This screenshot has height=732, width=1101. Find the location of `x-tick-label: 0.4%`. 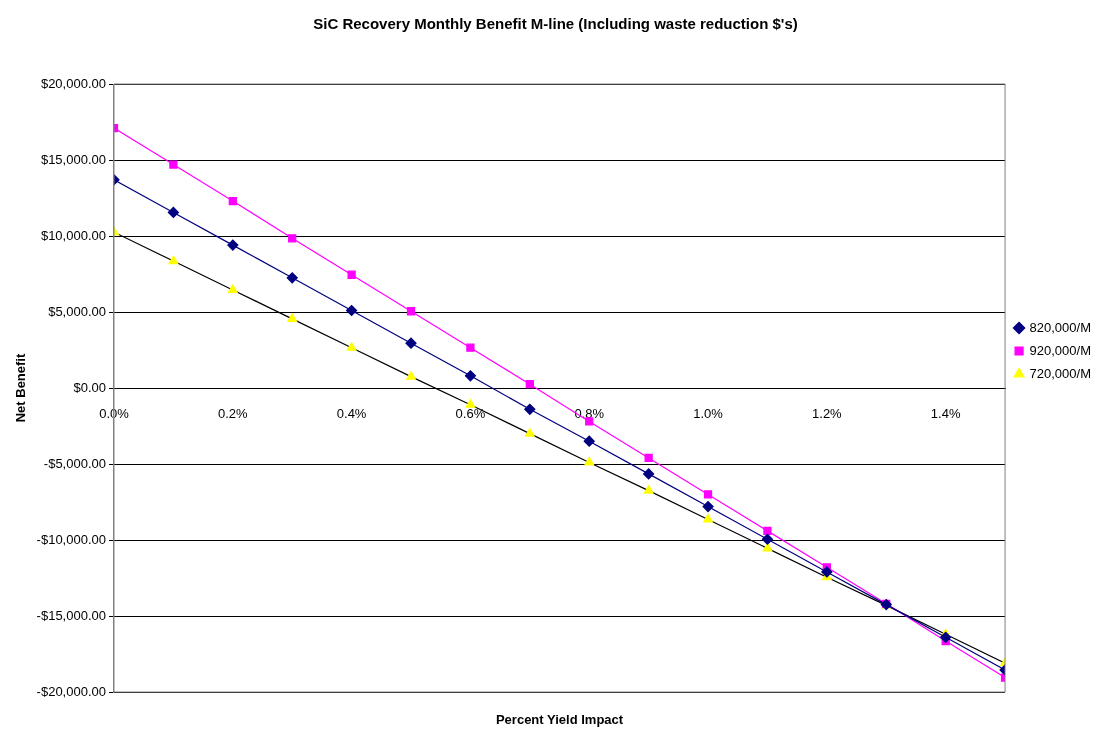

x-tick-label: 0.4% is located at coordinates (351, 414).